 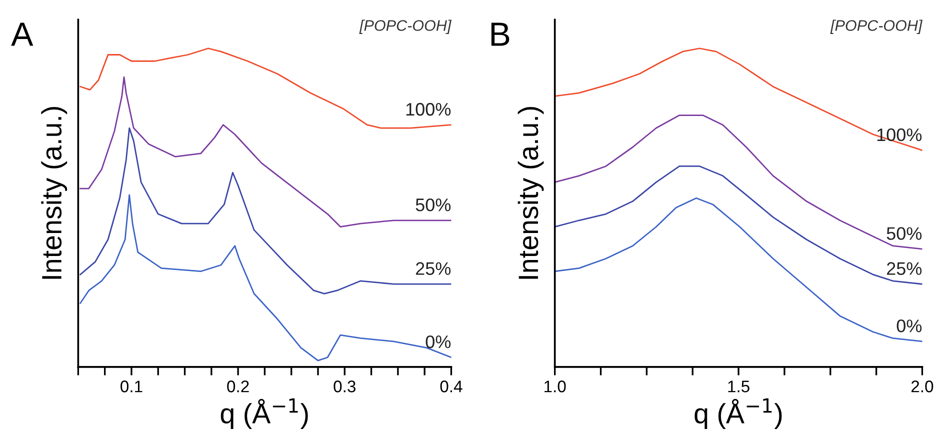 What do you see at coordinates (22, 34) in the screenshot?
I see `chart-title: A` at bounding box center [22, 34].